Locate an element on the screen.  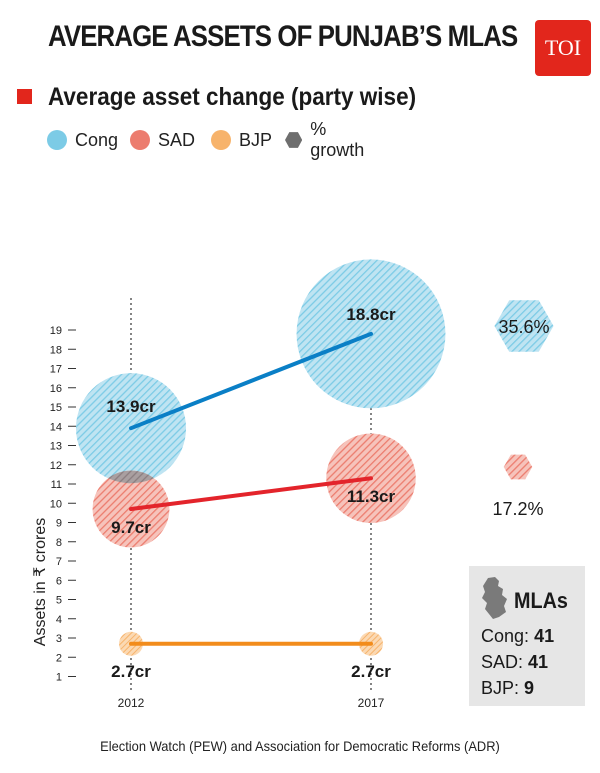
legend-swatch-bjp is located at coordinates (221, 140).